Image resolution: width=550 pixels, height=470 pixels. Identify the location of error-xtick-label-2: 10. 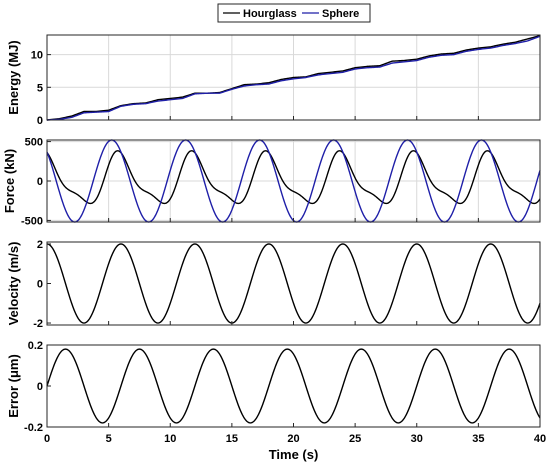
(170, 439).